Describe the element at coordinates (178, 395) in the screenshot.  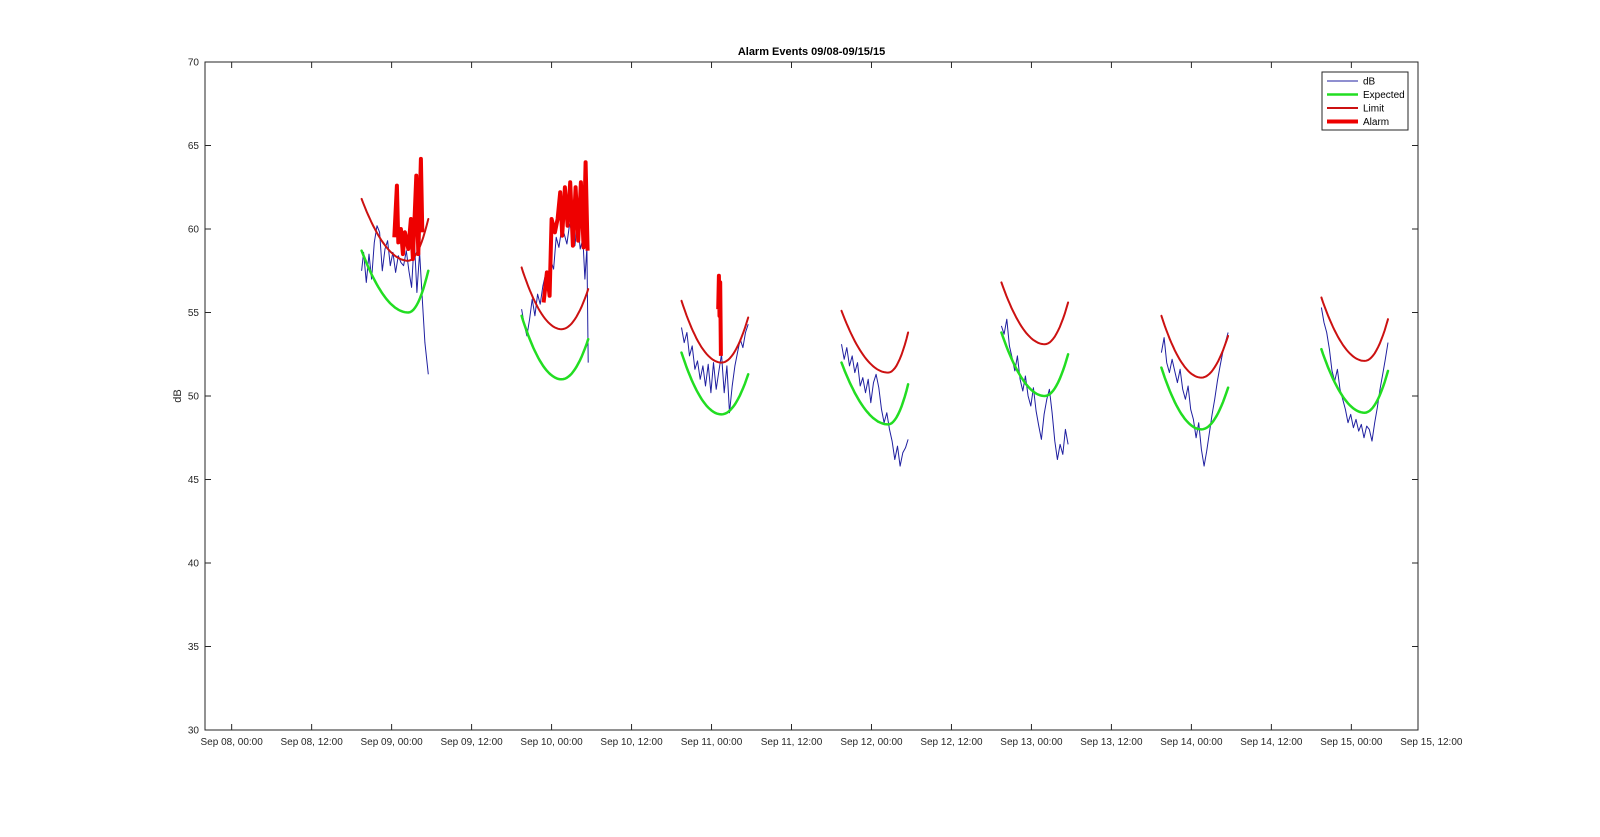
I see `y-axis-label: dB` at that location.